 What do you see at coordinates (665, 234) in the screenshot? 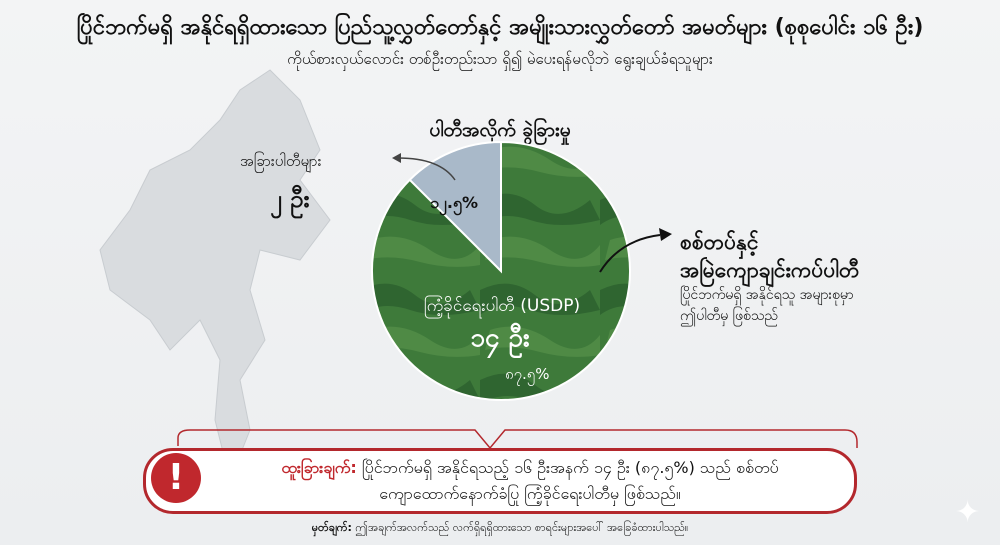
I see `annotation-arrow-head` at bounding box center [665, 234].